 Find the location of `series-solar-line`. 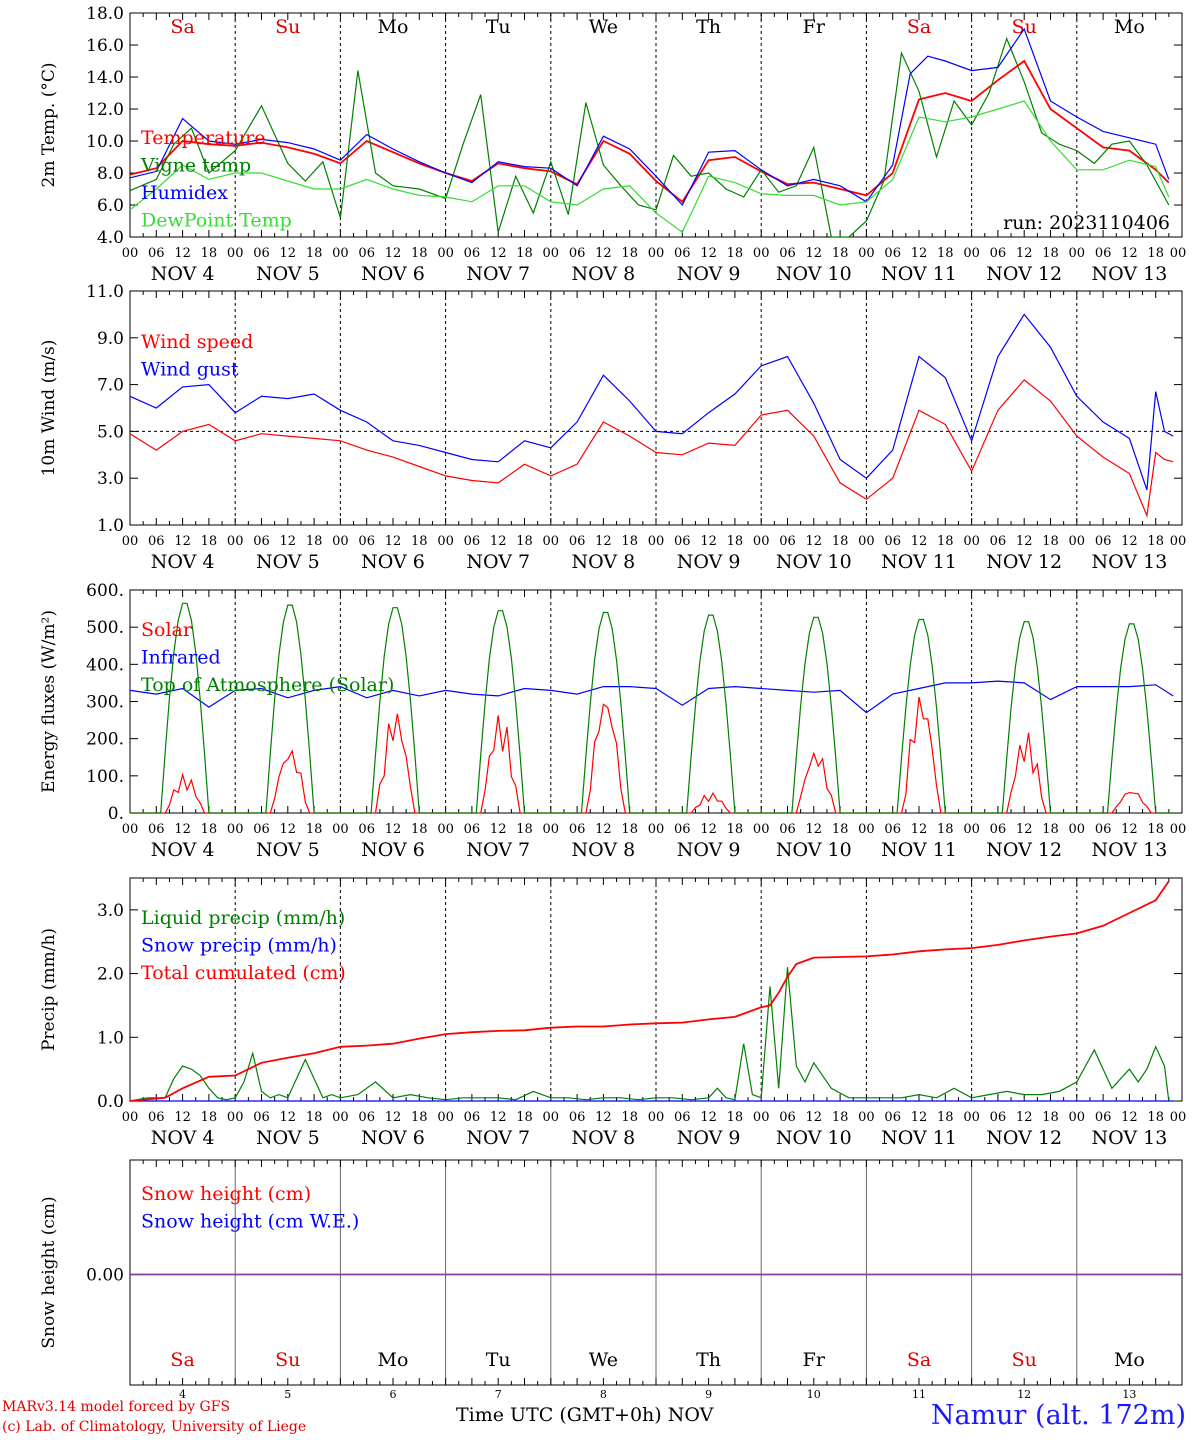

series-solar-line is located at coordinates (652, 755).